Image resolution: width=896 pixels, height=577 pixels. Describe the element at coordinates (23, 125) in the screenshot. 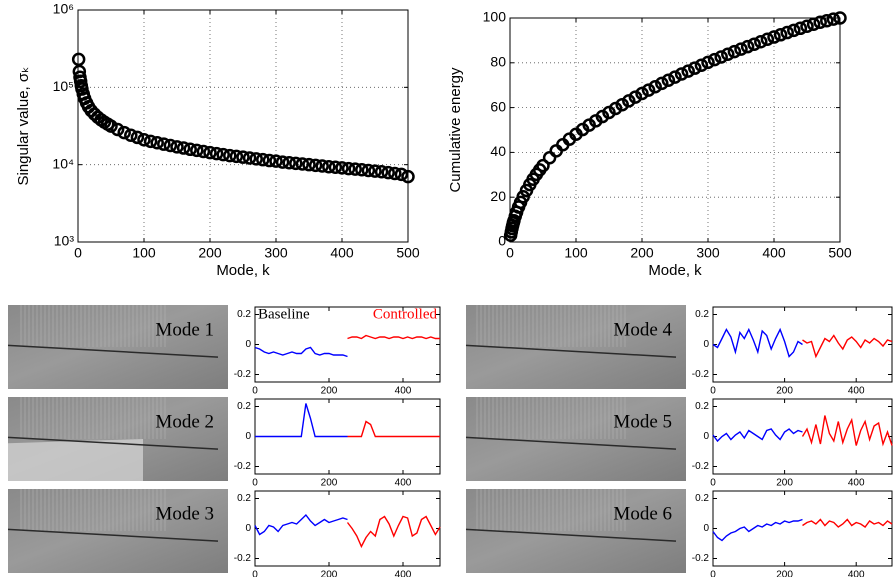

I see `y-axis-label: Singular value, σₖ` at that location.